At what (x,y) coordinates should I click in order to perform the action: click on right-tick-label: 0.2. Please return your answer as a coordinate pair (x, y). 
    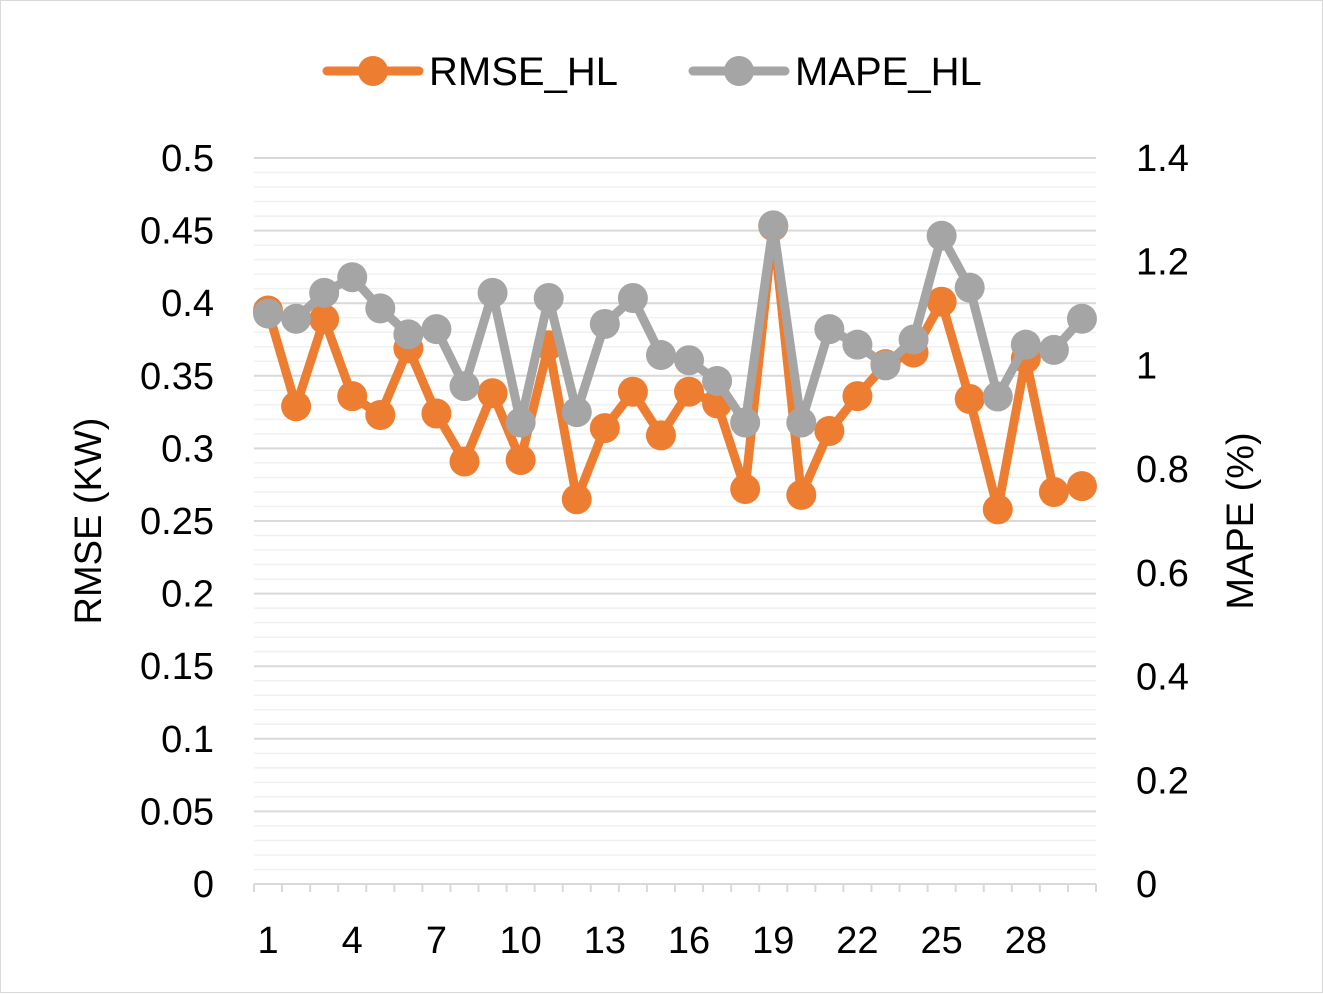
    Looking at the image, I should click on (1162, 781).